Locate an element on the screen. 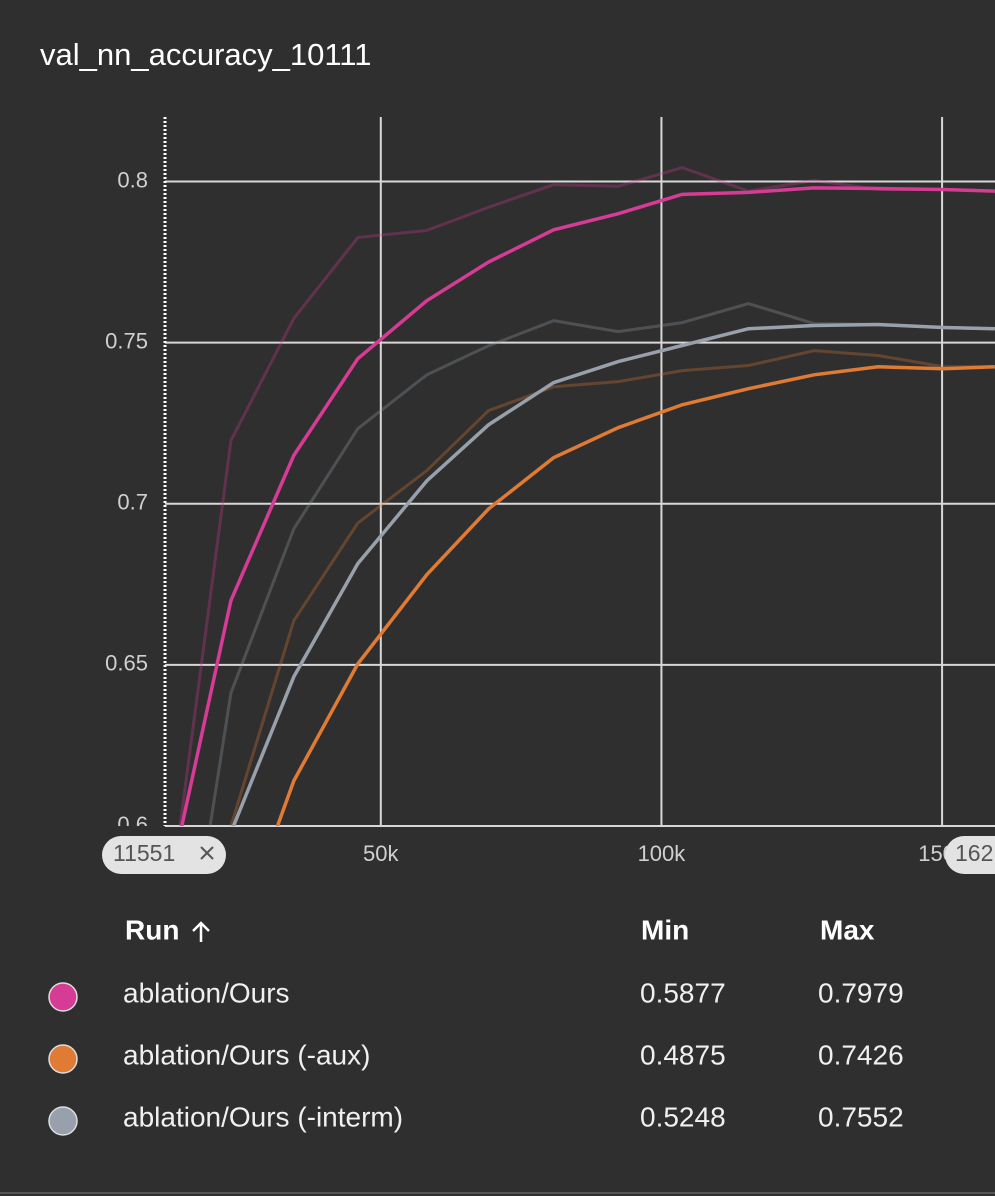 The image size is (995, 1196). y-tick-label: 0.65 is located at coordinates (126, 663).